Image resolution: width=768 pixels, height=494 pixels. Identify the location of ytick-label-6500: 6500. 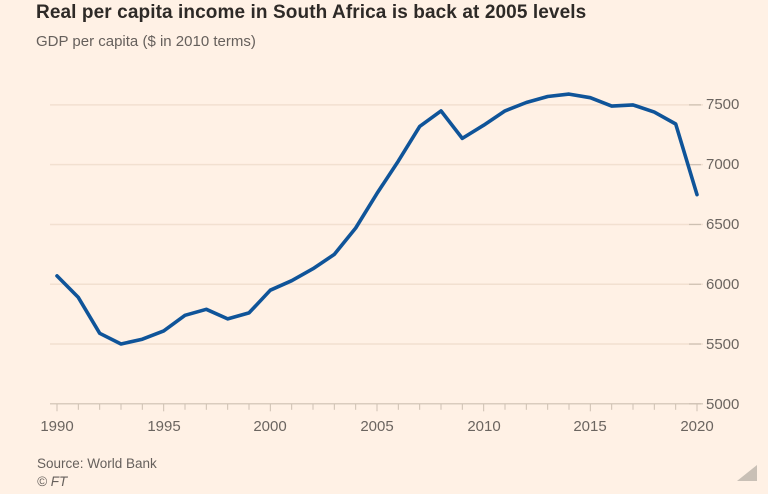
(723, 224).